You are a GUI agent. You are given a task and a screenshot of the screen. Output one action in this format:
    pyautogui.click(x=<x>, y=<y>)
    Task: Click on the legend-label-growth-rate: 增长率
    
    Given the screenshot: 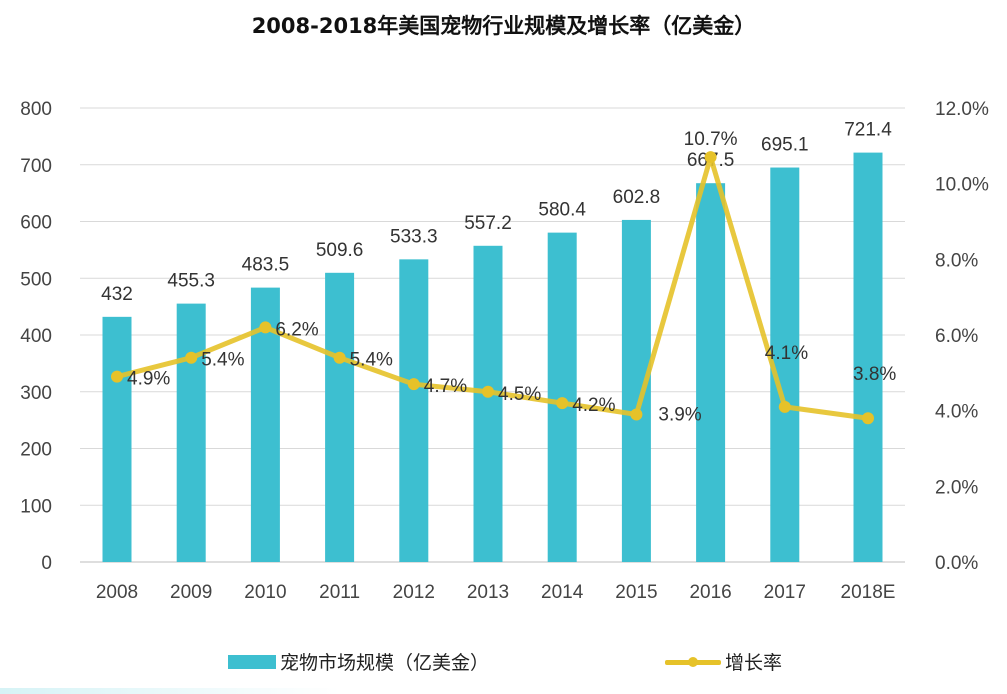 What is the action you would take?
    pyautogui.click(x=754, y=663)
    